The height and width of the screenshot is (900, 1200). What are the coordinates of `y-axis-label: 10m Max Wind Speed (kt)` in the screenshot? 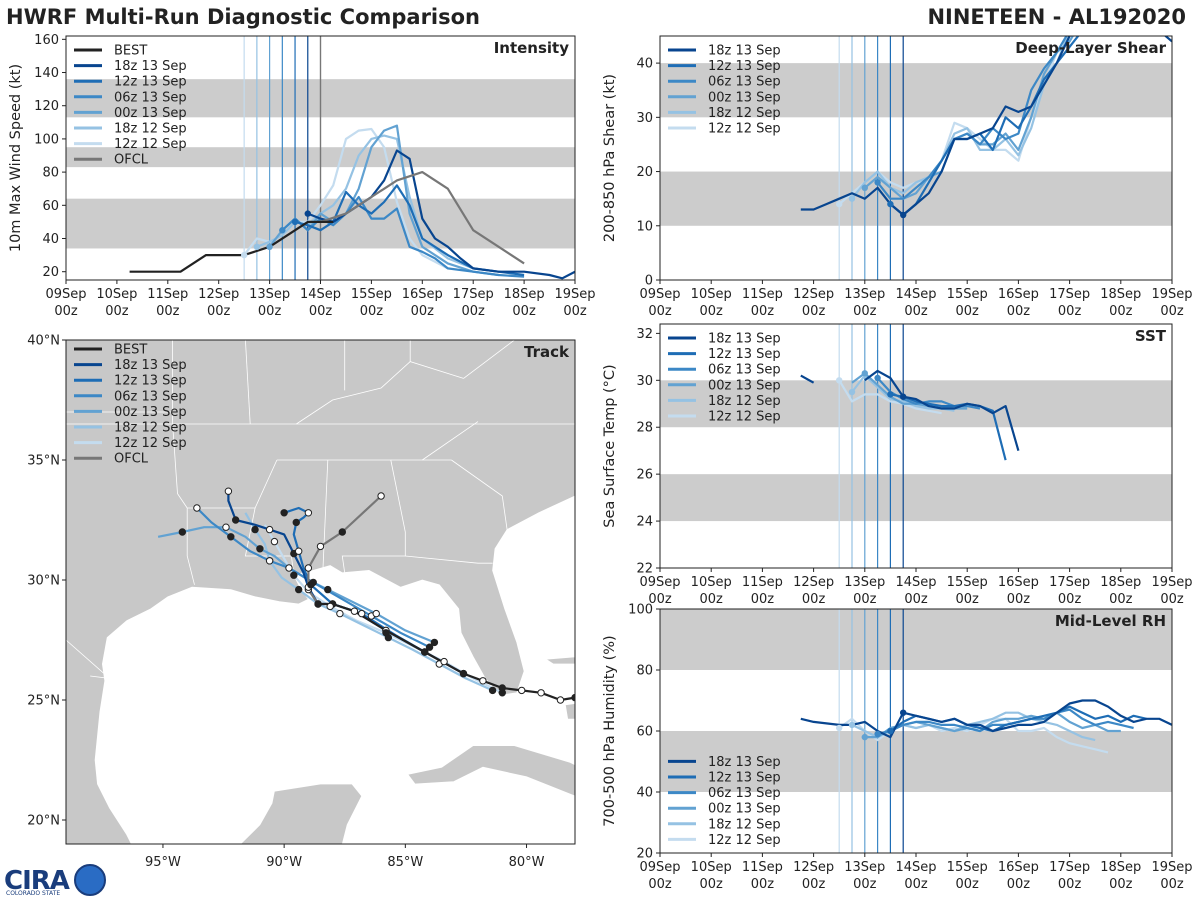 It's located at (16, 158).